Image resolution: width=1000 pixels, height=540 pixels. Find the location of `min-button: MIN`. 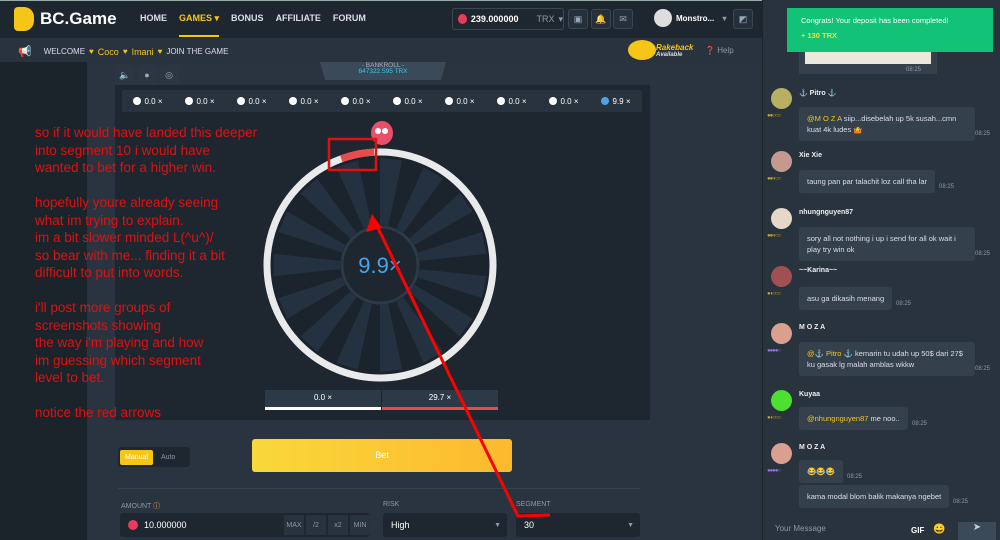

min-button: MIN is located at coordinates (360, 525).